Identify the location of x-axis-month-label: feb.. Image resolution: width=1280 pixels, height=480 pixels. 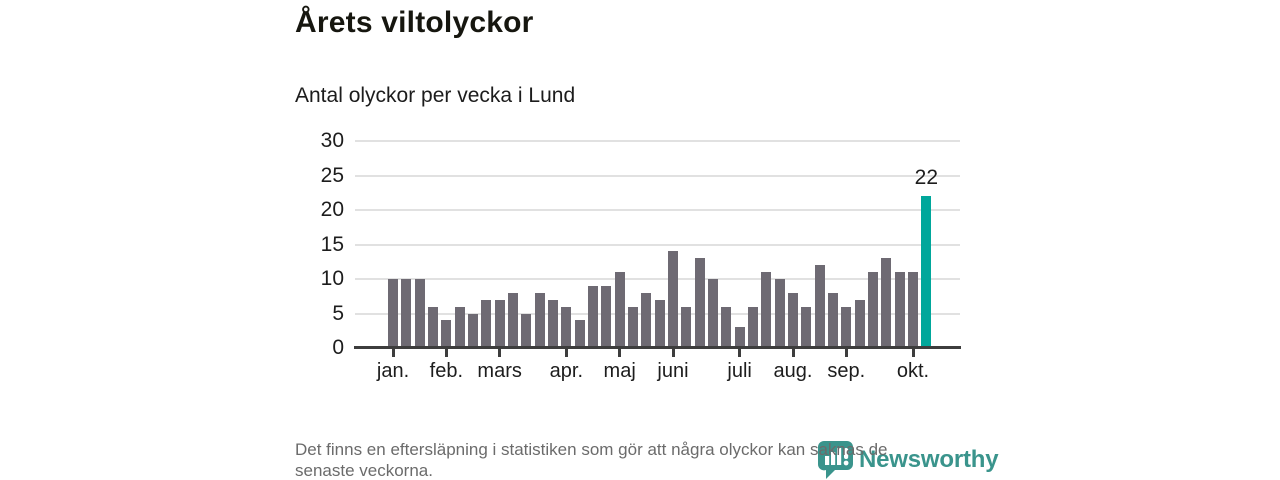
(446, 371).